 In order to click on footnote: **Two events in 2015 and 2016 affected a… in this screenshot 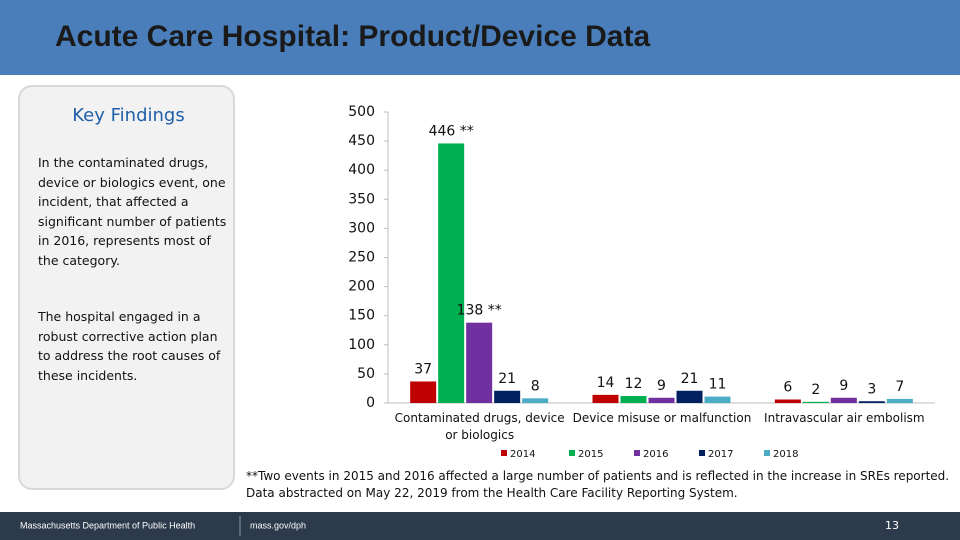, I will do `click(598, 476)`.